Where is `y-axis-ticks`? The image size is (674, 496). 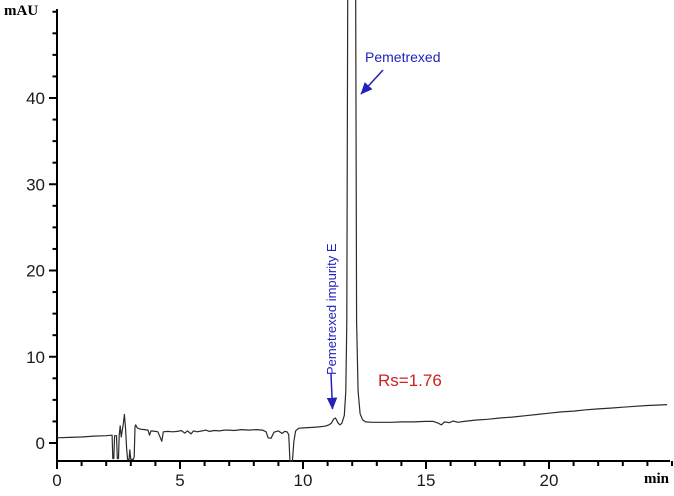 y-axis-ticks is located at coordinates (53, 227).